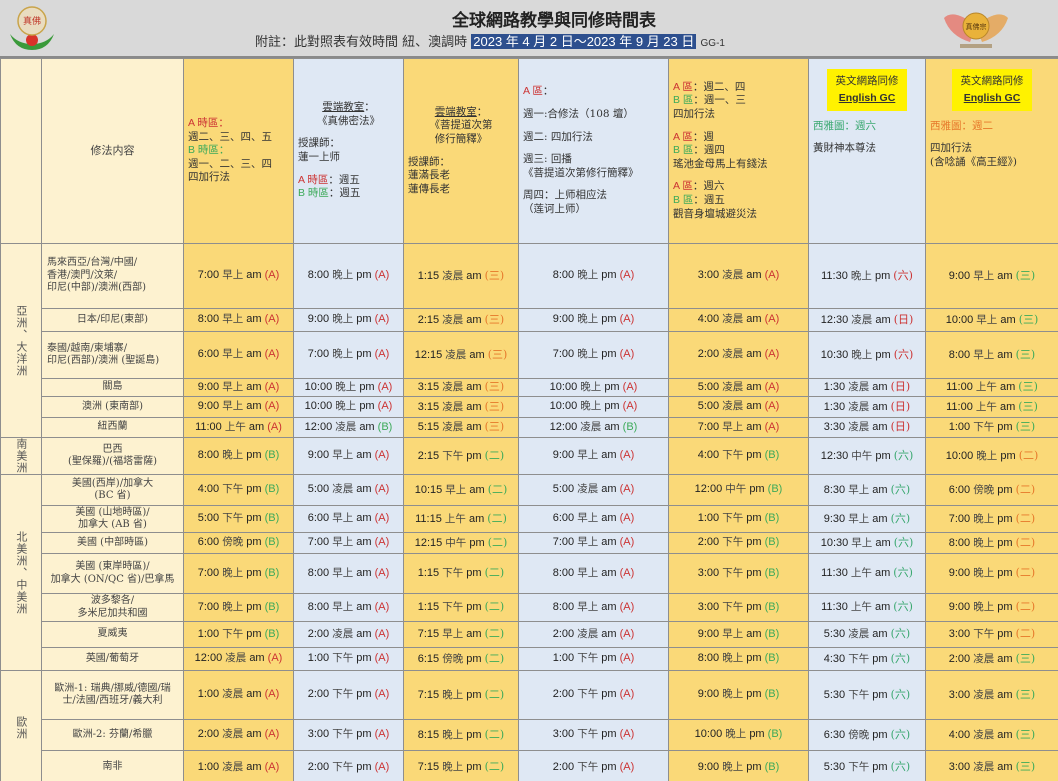 This screenshot has width=1058, height=781. I want to click on time-cell: 3:00 凌晨 am (A), so click(738, 276).